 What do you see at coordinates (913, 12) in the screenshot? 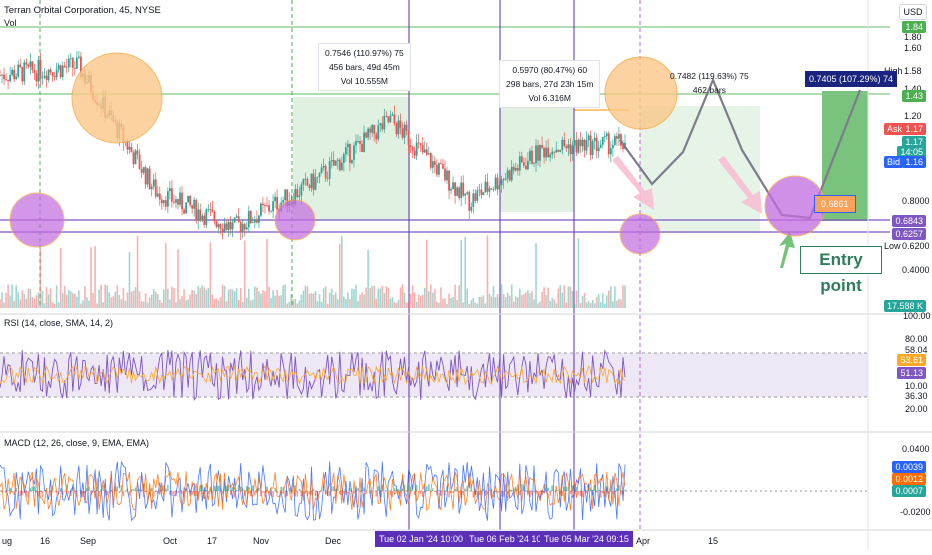
I see `currency-button: USD` at bounding box center [913, 12].